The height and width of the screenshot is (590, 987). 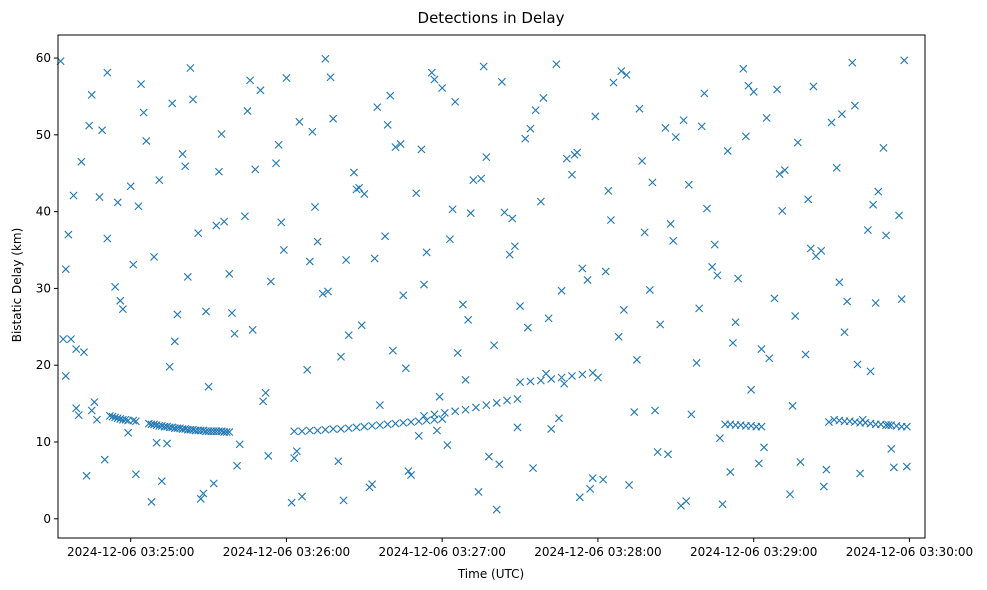 I want to click on y-axis-label: Bistatic Delay (km), so click(x=17, y=285).